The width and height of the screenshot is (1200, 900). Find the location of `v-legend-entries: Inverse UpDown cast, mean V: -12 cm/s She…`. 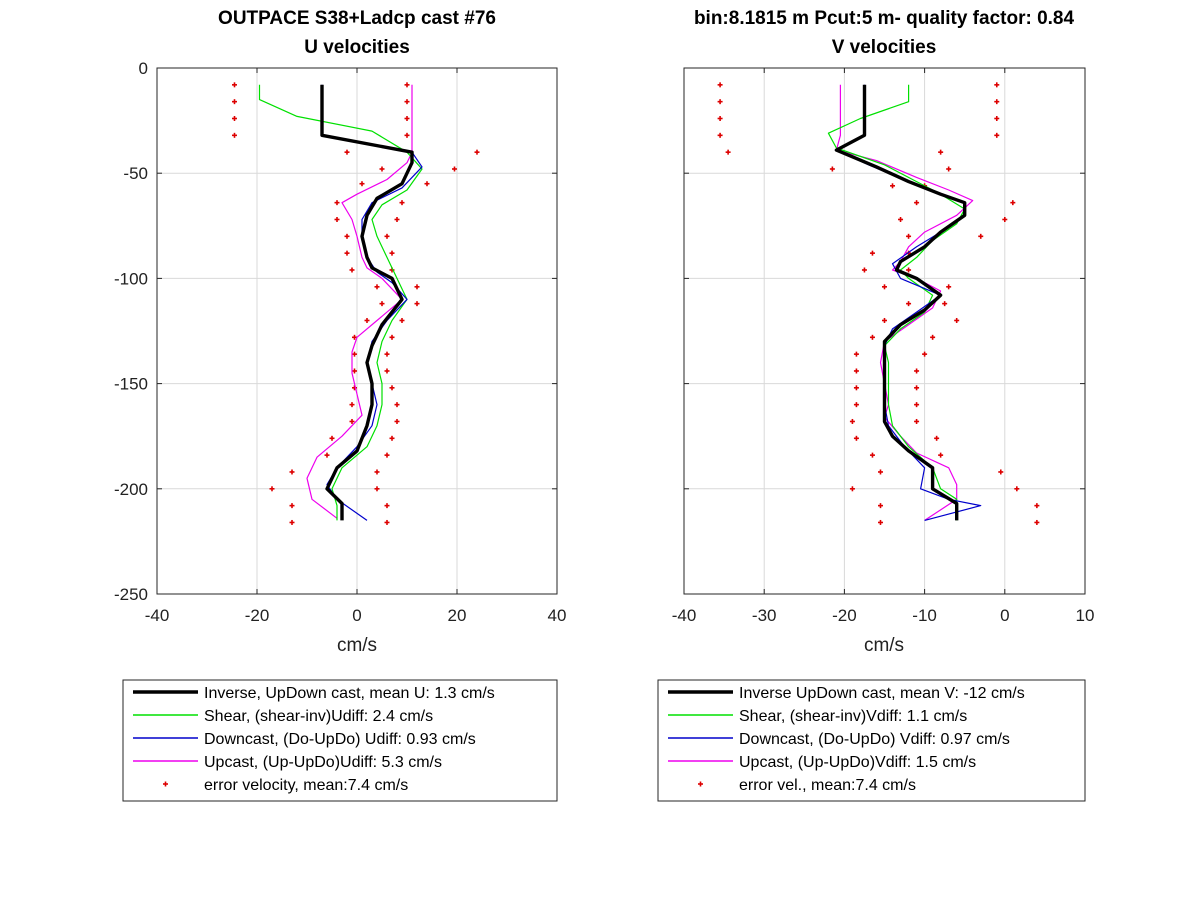

v-legend-entries: Inverse UpDown cast, mean V: -12 cm/s She… is located at coordinates (846, 739).